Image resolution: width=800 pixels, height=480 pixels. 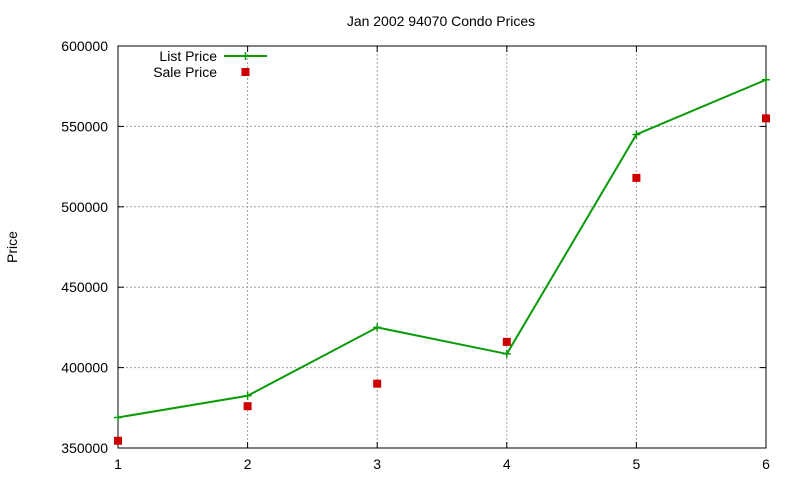 What do you see at coordinates (248, 464) in the screenshot?
I see `x-tick-label: 2` at bounding box center [248, 464].